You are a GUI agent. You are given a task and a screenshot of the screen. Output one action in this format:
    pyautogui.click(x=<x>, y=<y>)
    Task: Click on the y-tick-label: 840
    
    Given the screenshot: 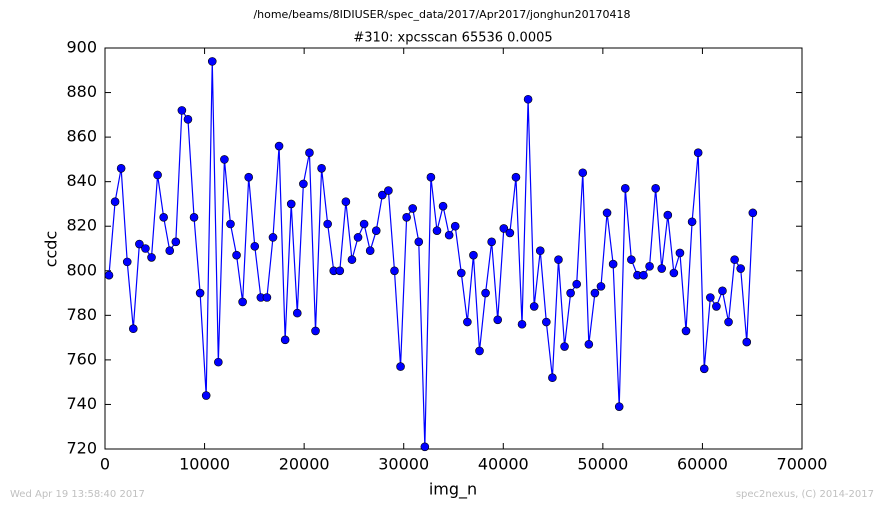 What is the action you would take?
    pyautogui.click(x=81, y=180)
    